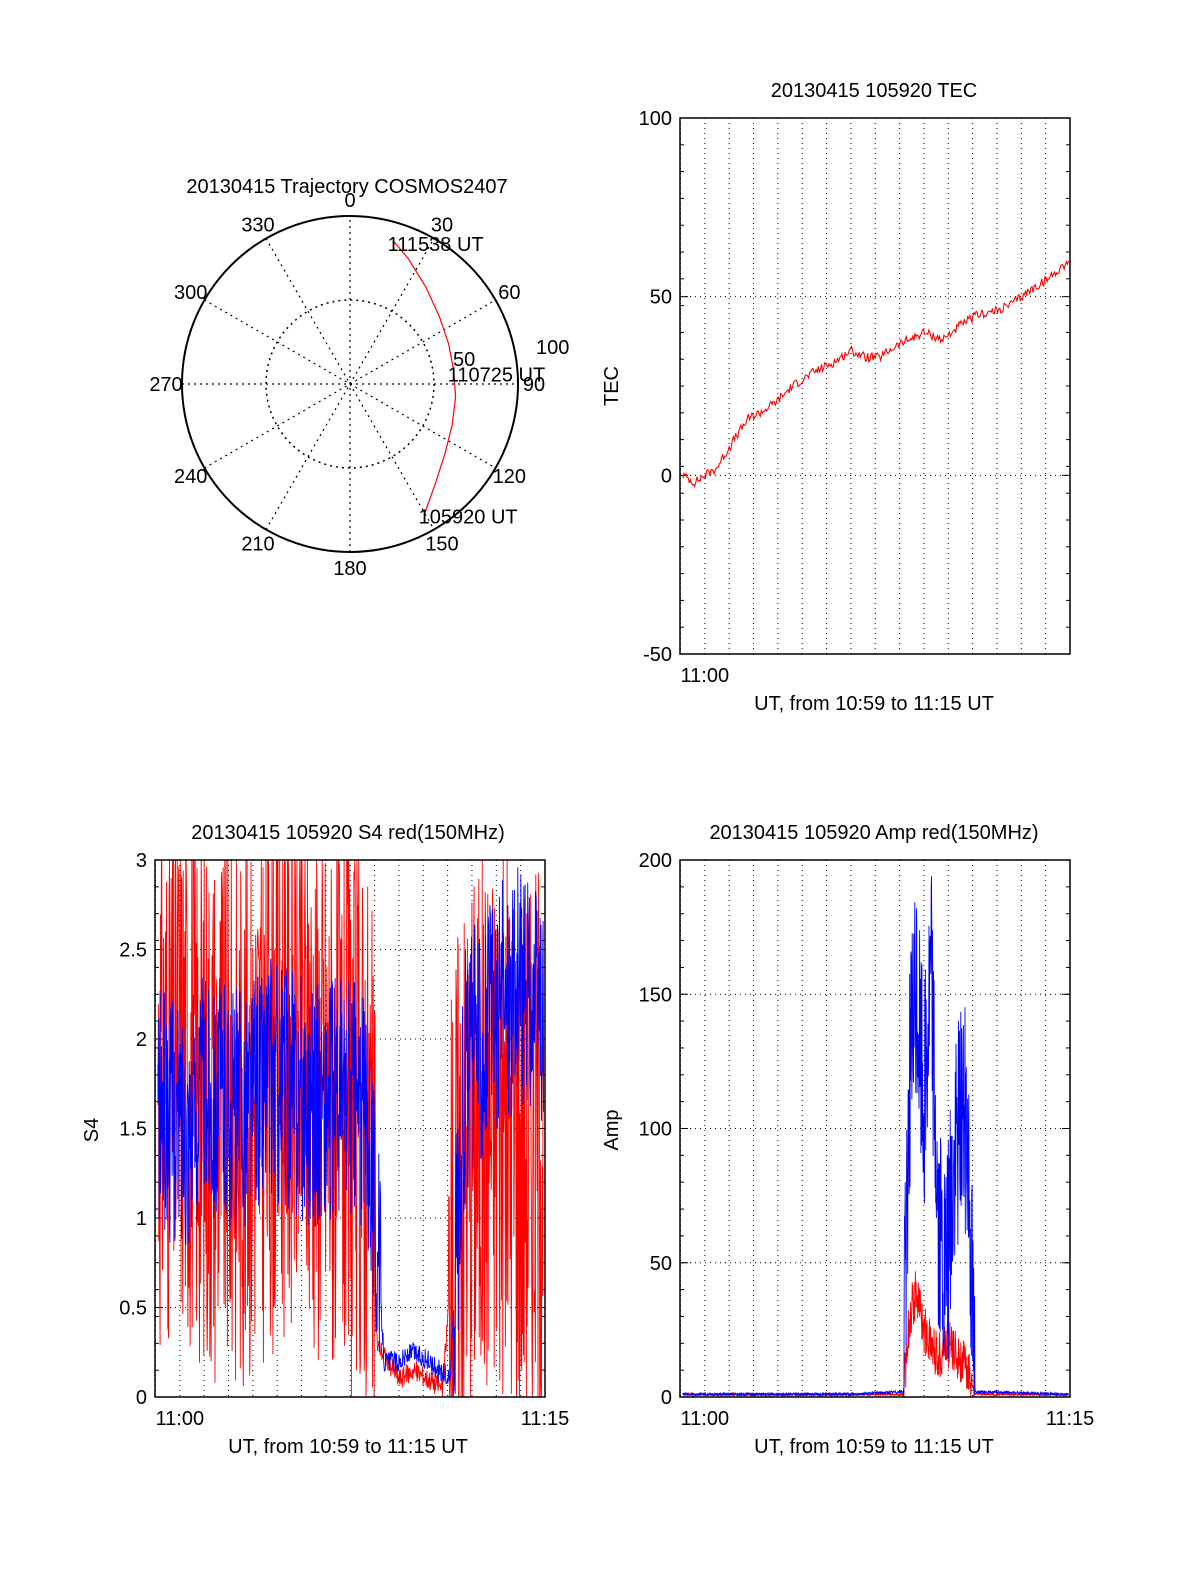  I want to click on s4-y-tick-label: 2.5, so click(133, 951).